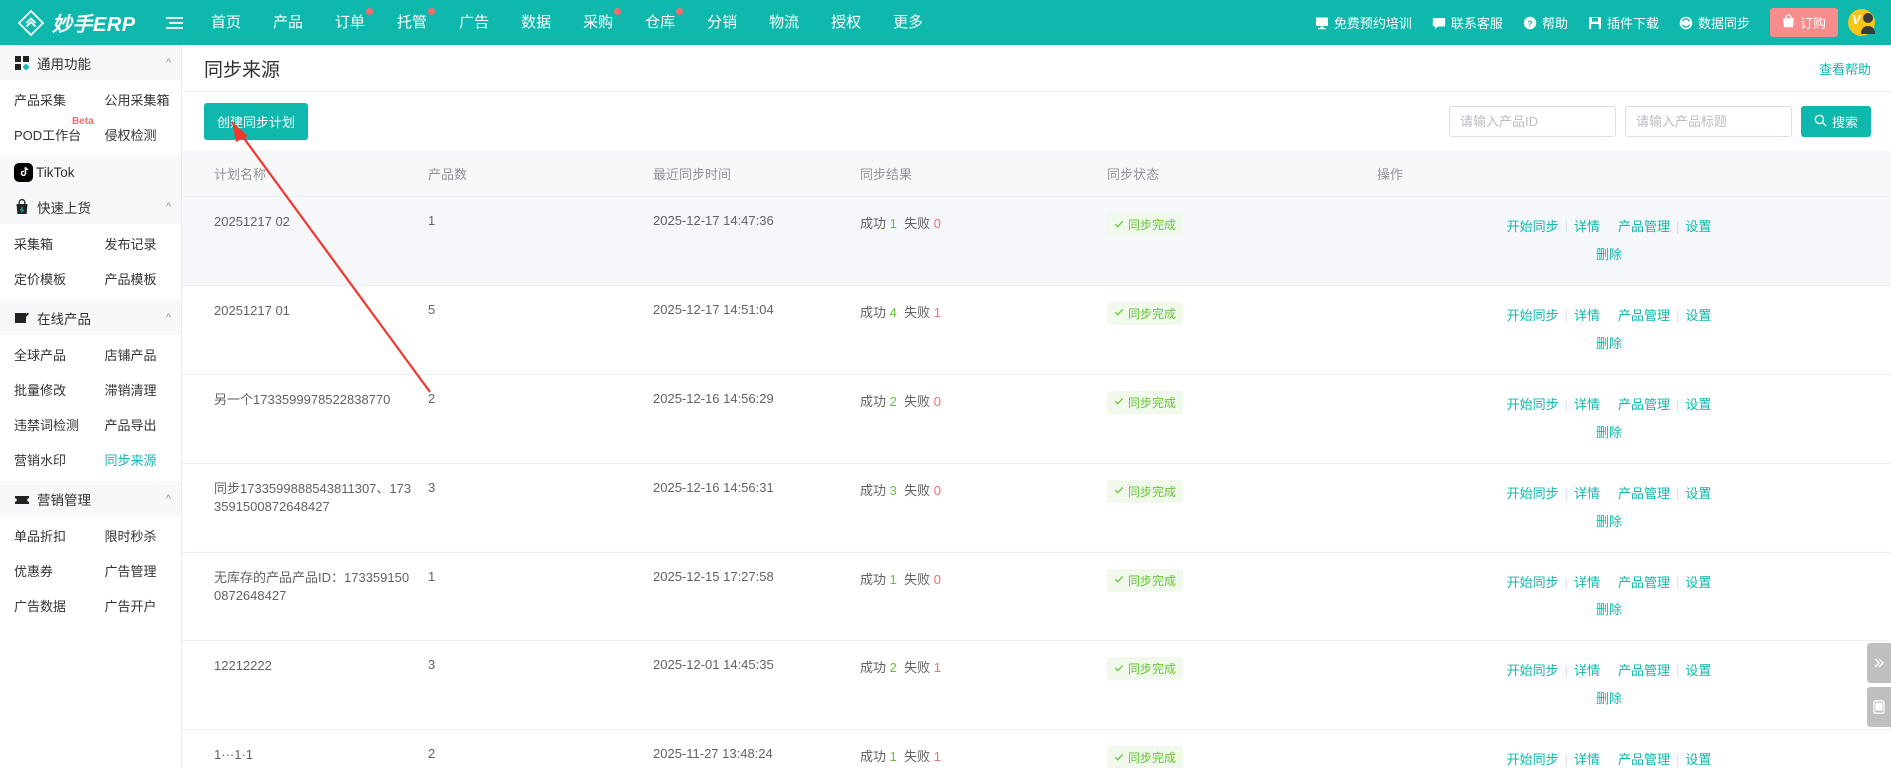 Image resolution: width=1891 pixels, height=768 pixels. What do you see at coordinates (90, 317) in the screenshot?
I see `sidebar-group-online-products: 在线产品 ^` at bounding box center [90, 317].